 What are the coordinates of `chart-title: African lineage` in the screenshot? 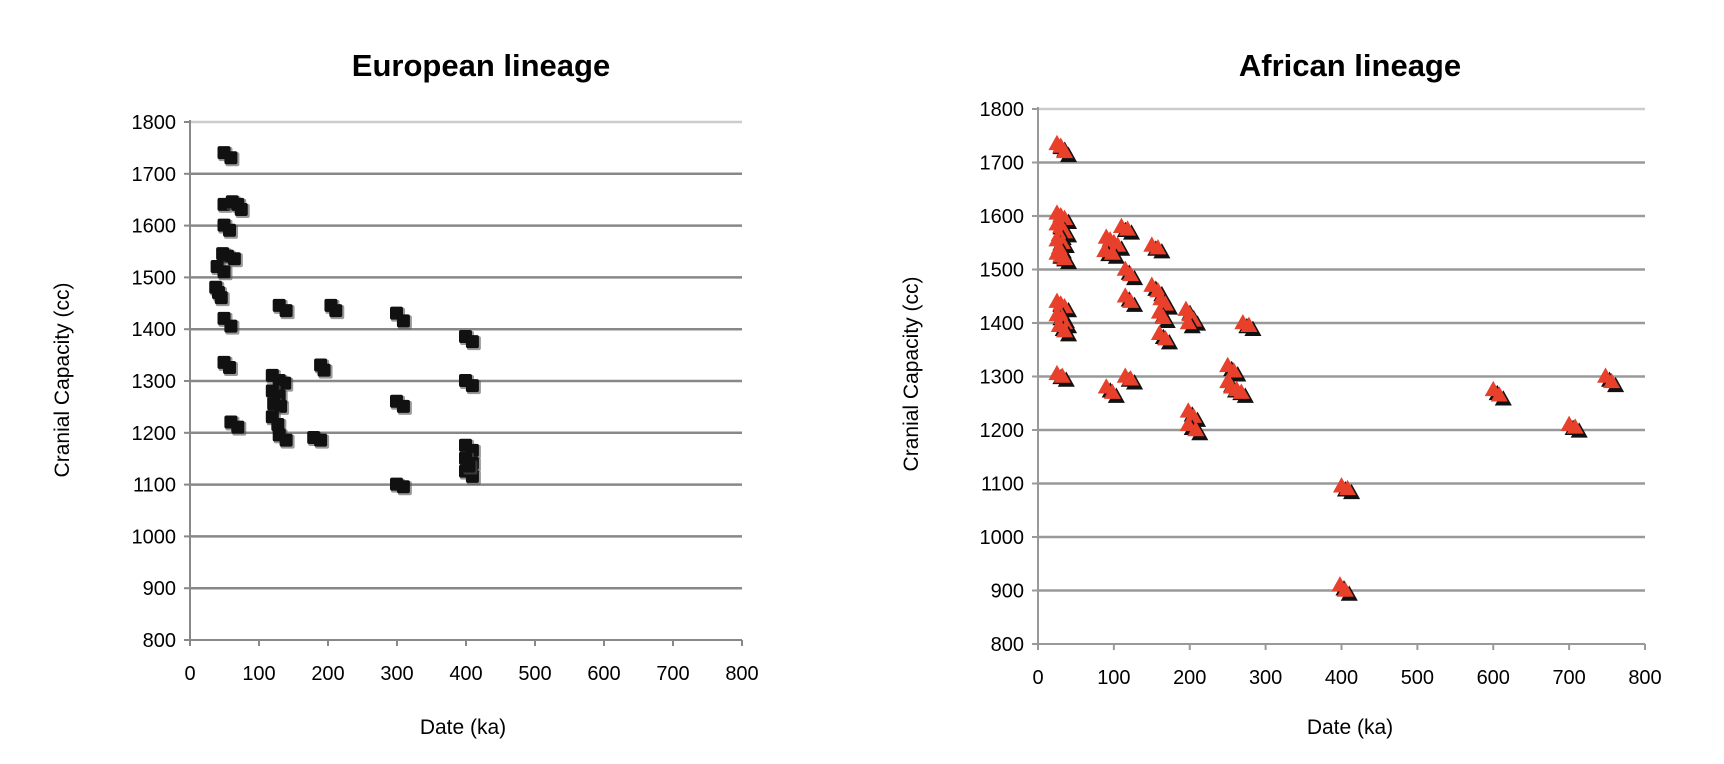 It's located at (1350, 65).